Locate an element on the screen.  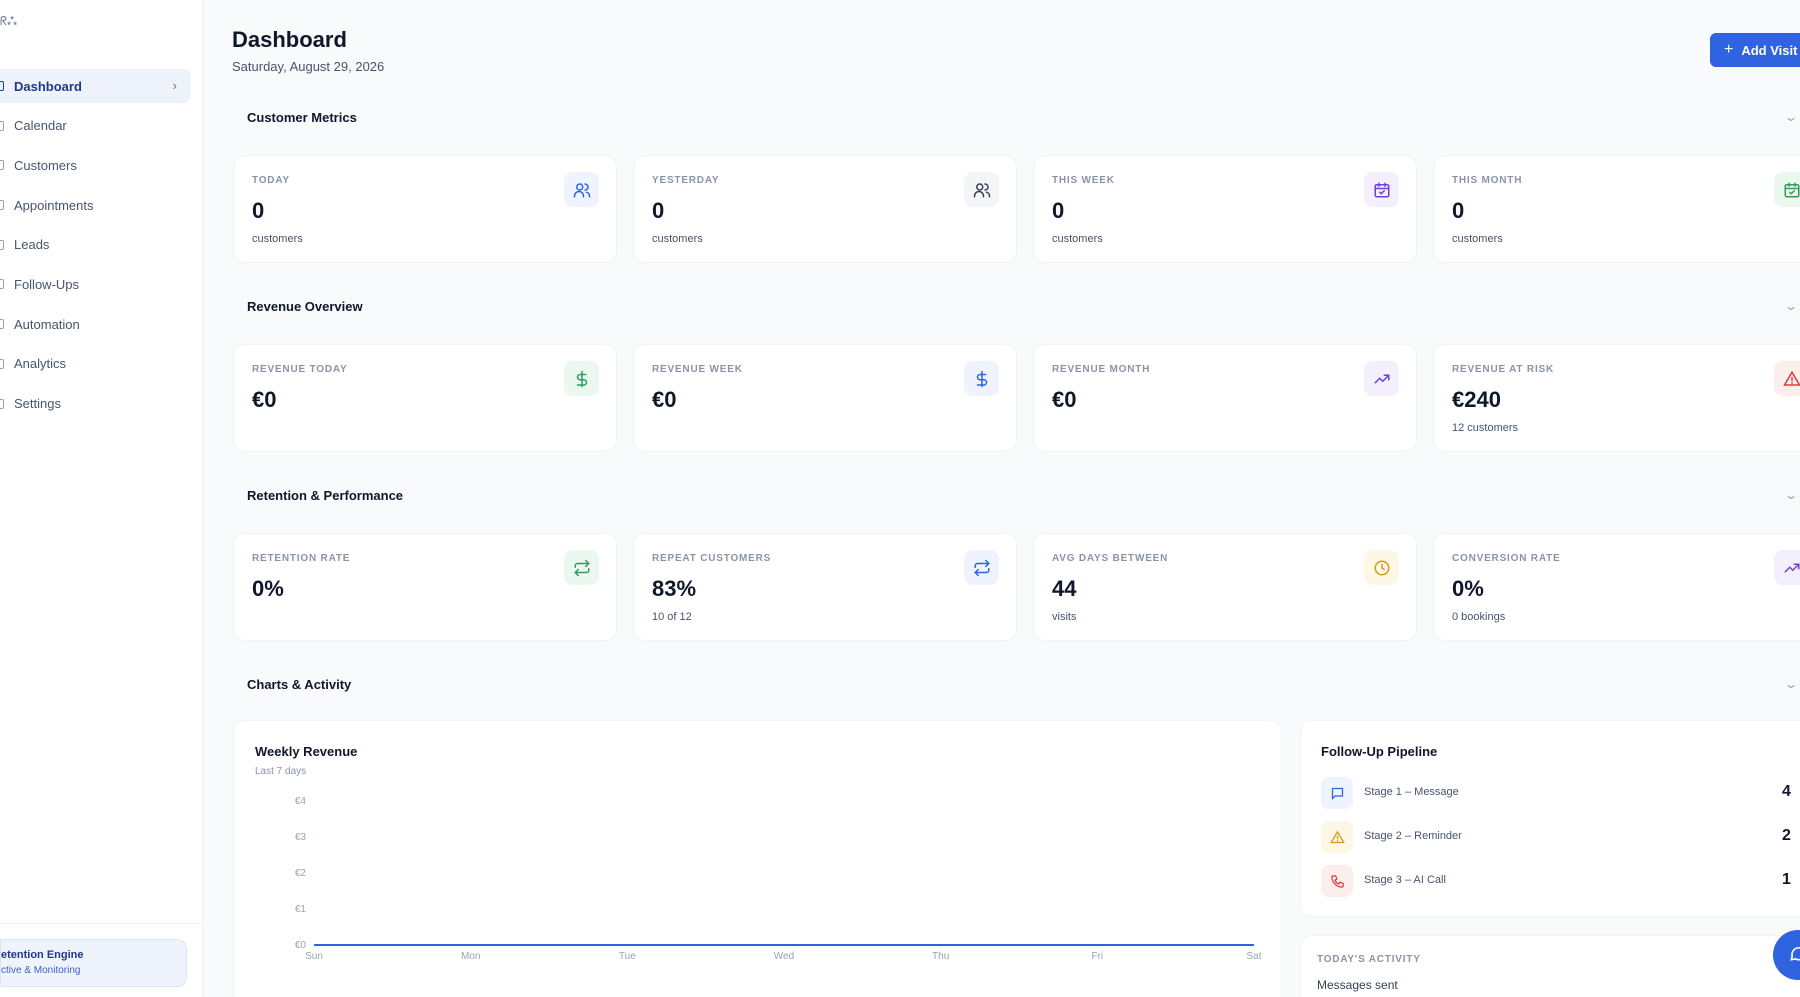
pipeline-stage-2: Stage 2 – Reminder 2 is located at coordinates (1560, 837).